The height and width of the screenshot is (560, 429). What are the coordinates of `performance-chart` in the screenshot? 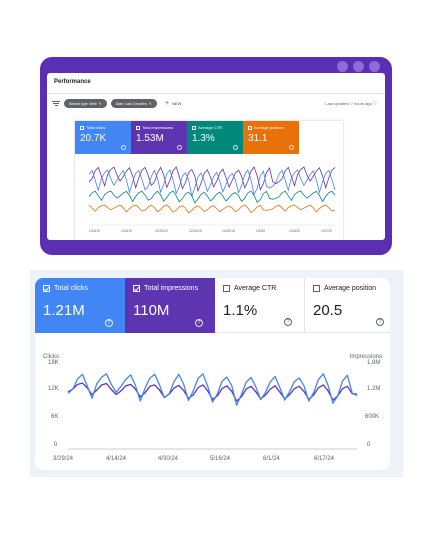 It's located at (212, 411).